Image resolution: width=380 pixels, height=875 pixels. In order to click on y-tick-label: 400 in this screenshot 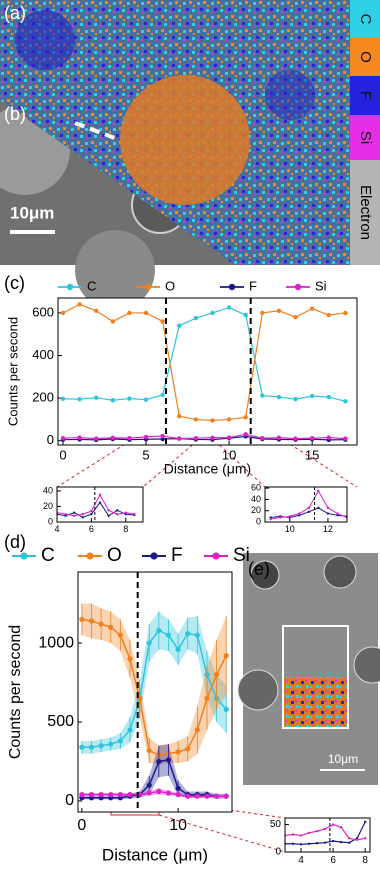, I will do `click(43, 354)`.